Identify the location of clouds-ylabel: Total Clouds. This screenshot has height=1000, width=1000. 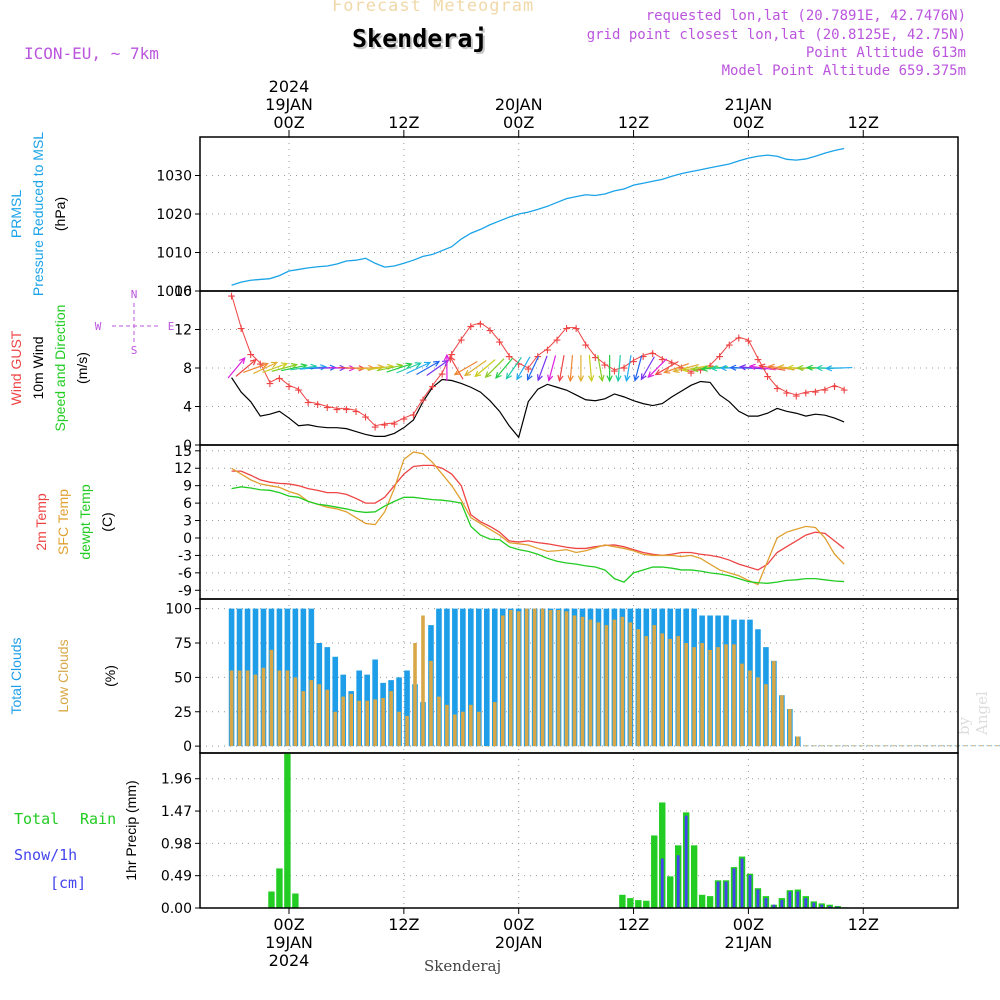
(16, 675).